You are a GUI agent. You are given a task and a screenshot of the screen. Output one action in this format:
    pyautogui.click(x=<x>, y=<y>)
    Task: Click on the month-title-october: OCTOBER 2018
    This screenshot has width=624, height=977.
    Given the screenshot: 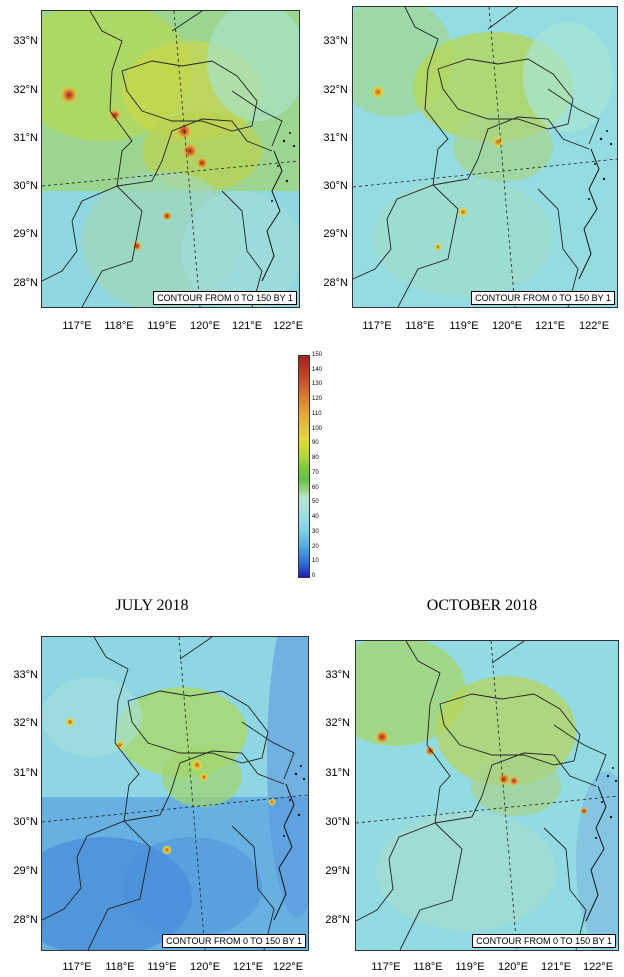 What is the action you would take?
    pyautogui.click(x=482, y=605)
    